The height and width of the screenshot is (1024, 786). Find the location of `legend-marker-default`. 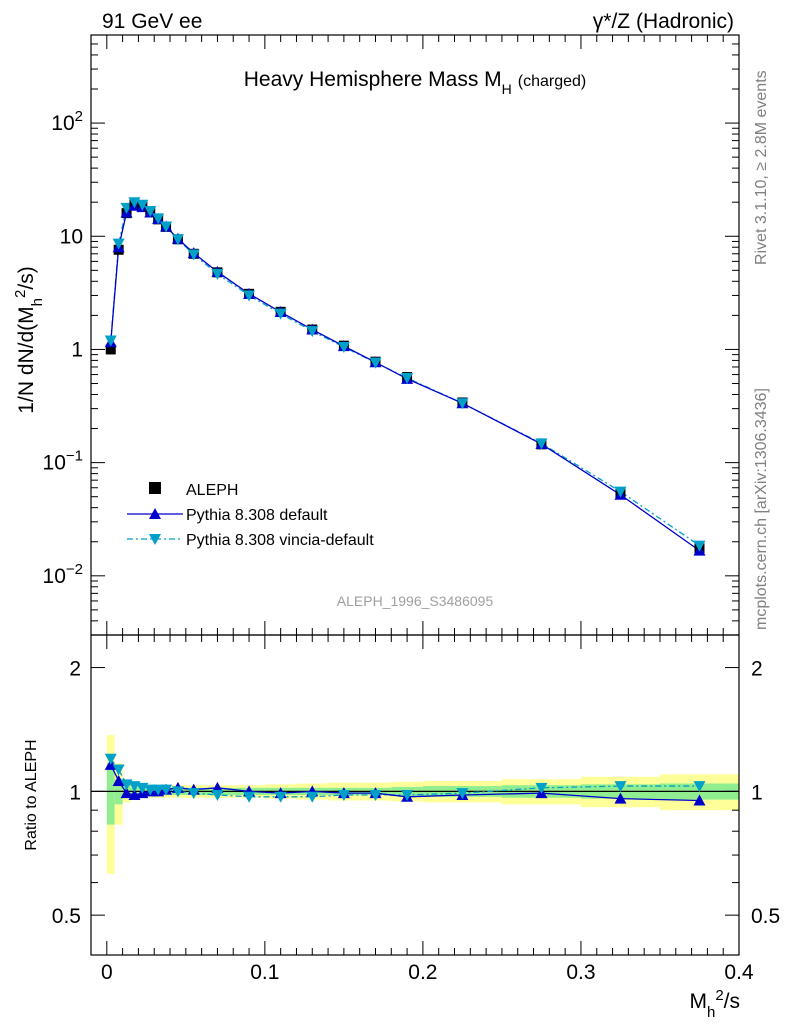

legend-marker-default is located at coordinates (155, 513).